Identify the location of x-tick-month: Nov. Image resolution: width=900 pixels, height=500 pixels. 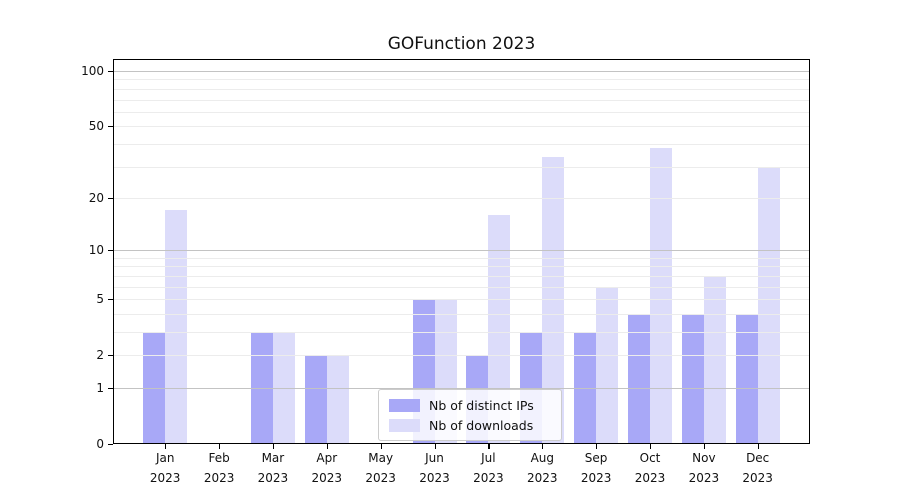
(704, 458).